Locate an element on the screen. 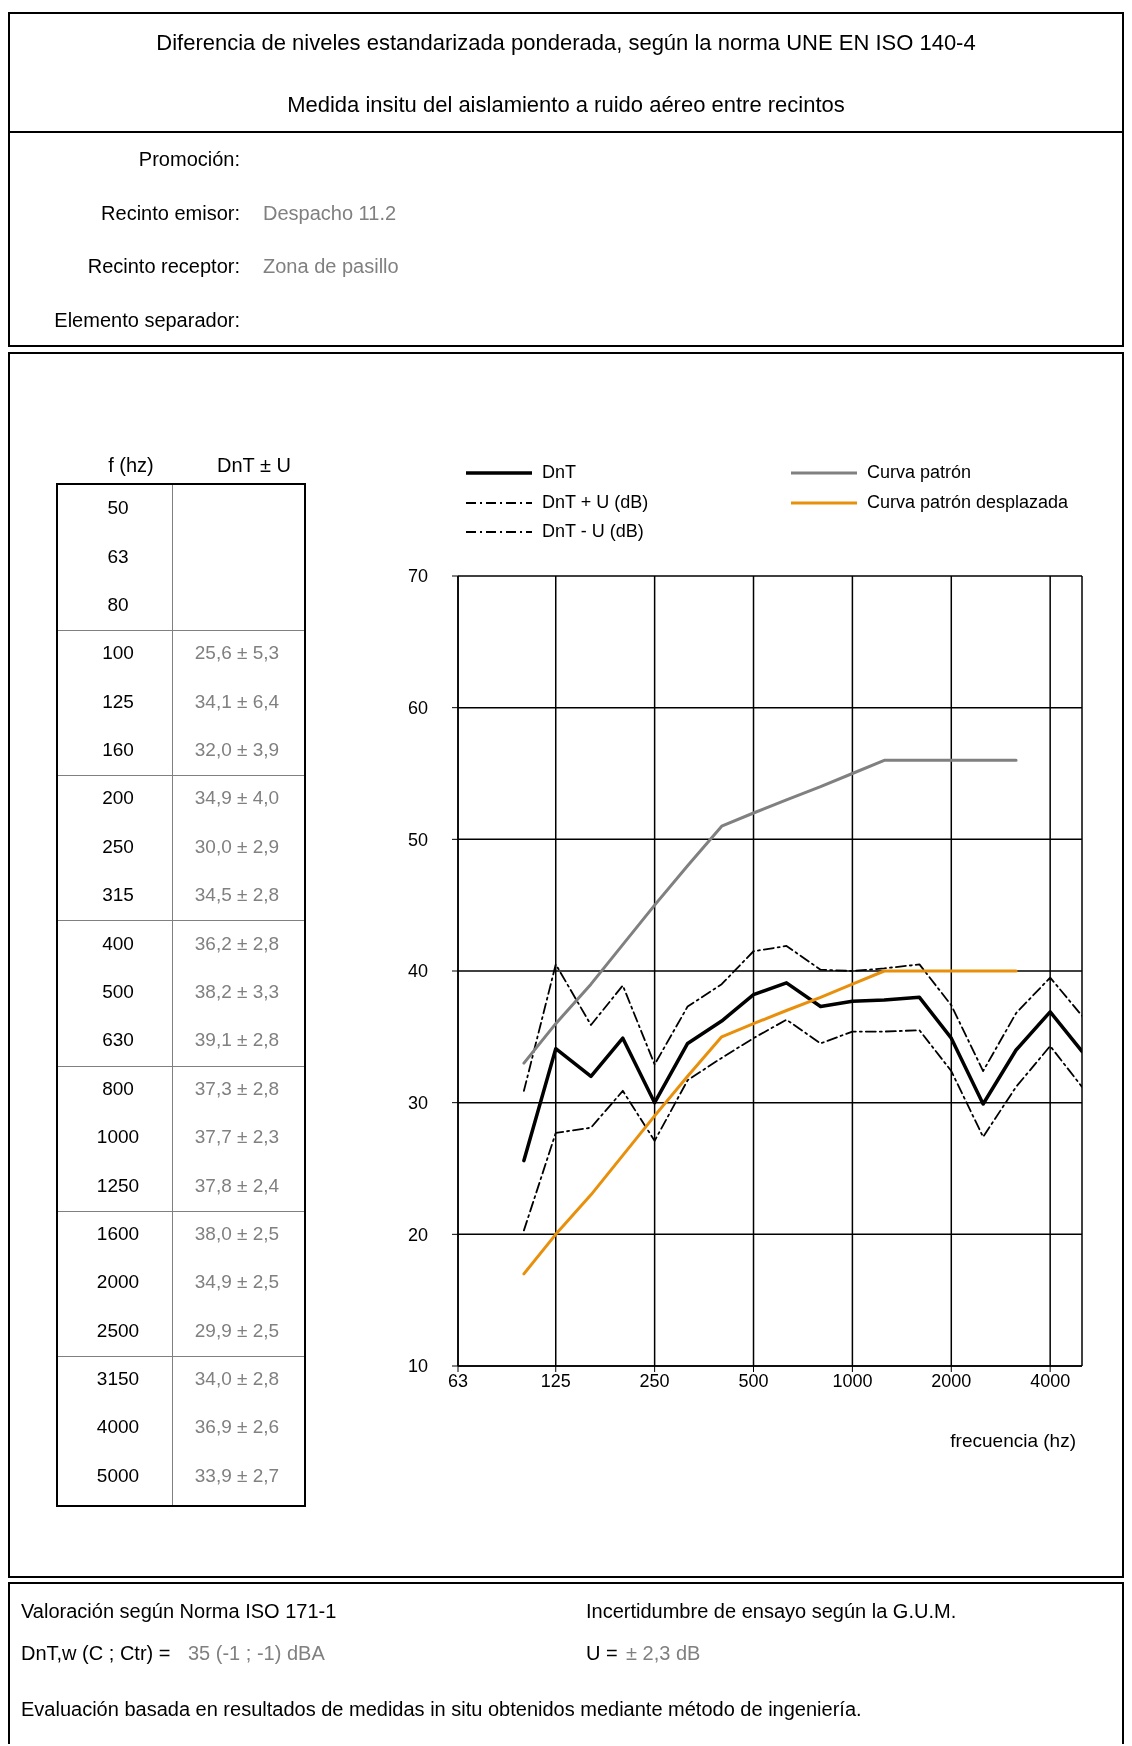 This screenshot has width=1132, height=1746. legend-label: DnT + U (dB) is located at coordinates (595, 502).